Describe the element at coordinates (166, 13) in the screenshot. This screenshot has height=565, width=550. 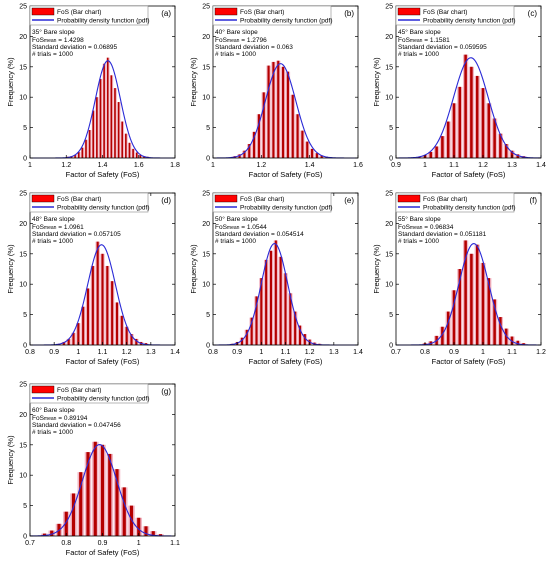
I see `panel-label: (a)` at that location.